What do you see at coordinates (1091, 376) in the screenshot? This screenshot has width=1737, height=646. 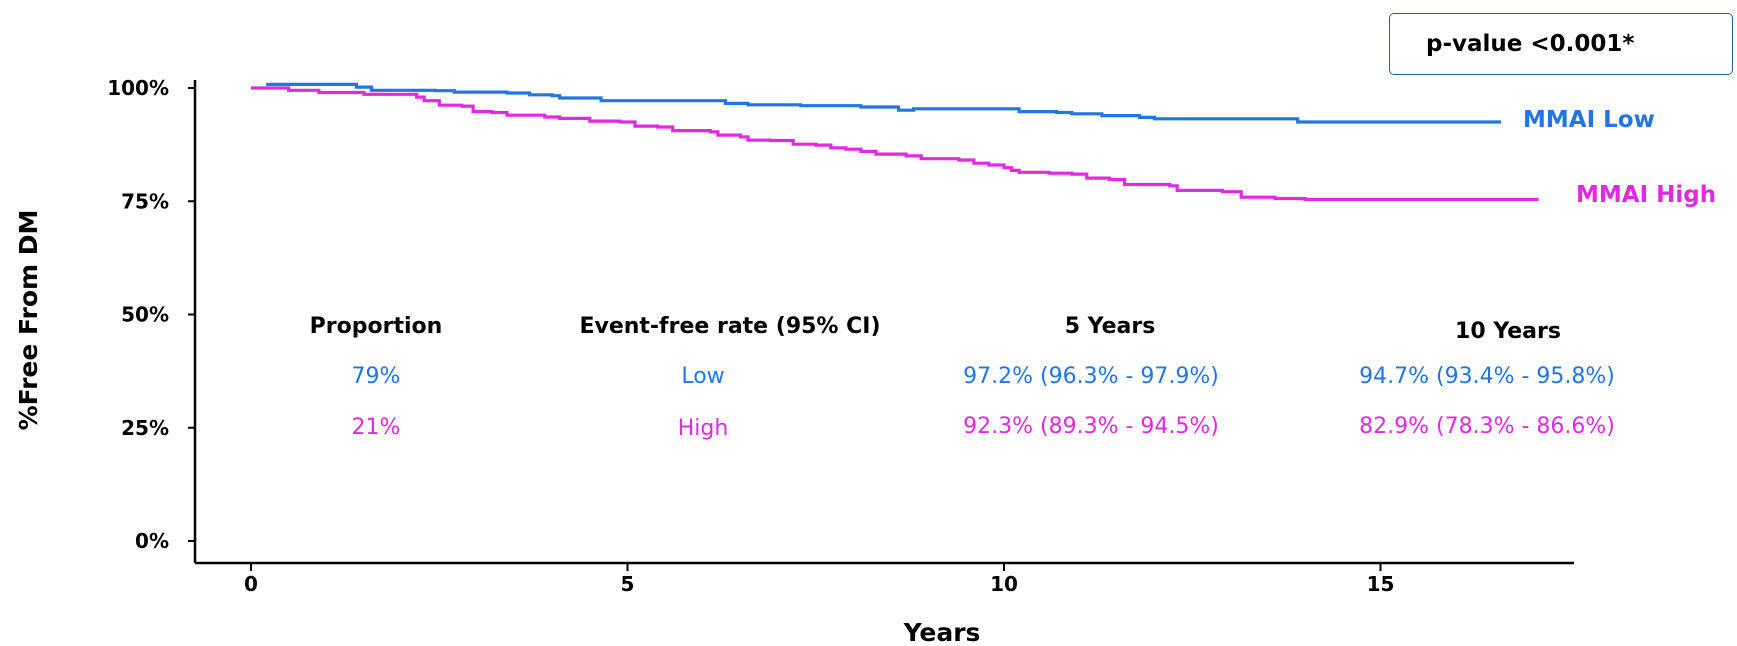 I see `table-cell-5yr-low: 97.2% (96.3% - 97.9%)` at bounding box center [1091, 376].